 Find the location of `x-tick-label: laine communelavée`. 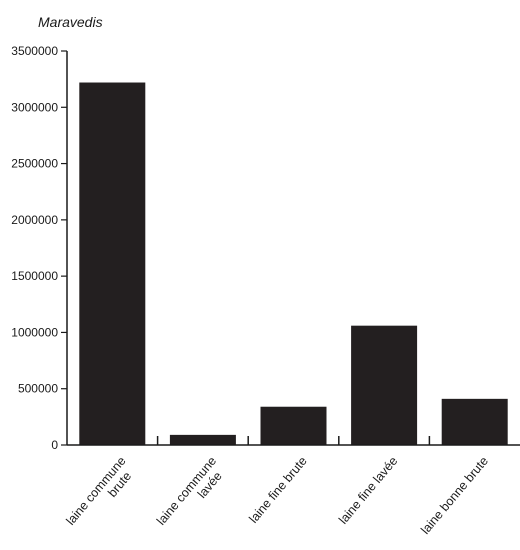

x-tick-label: laine communelavée is located at coordinates (192, 495).